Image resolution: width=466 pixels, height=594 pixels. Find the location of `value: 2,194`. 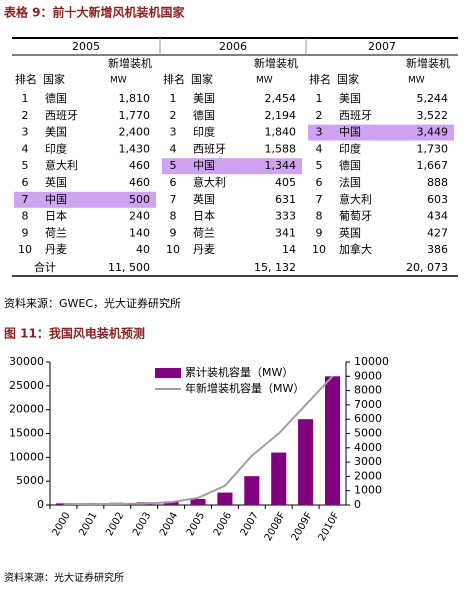

value: 2,194 is located at coordinates (281, 115).